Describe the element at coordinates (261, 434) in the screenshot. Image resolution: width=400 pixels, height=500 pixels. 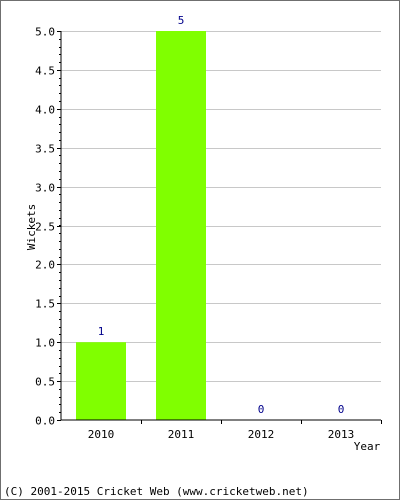
I see `x-tick-label-2012: 2012` at that location.